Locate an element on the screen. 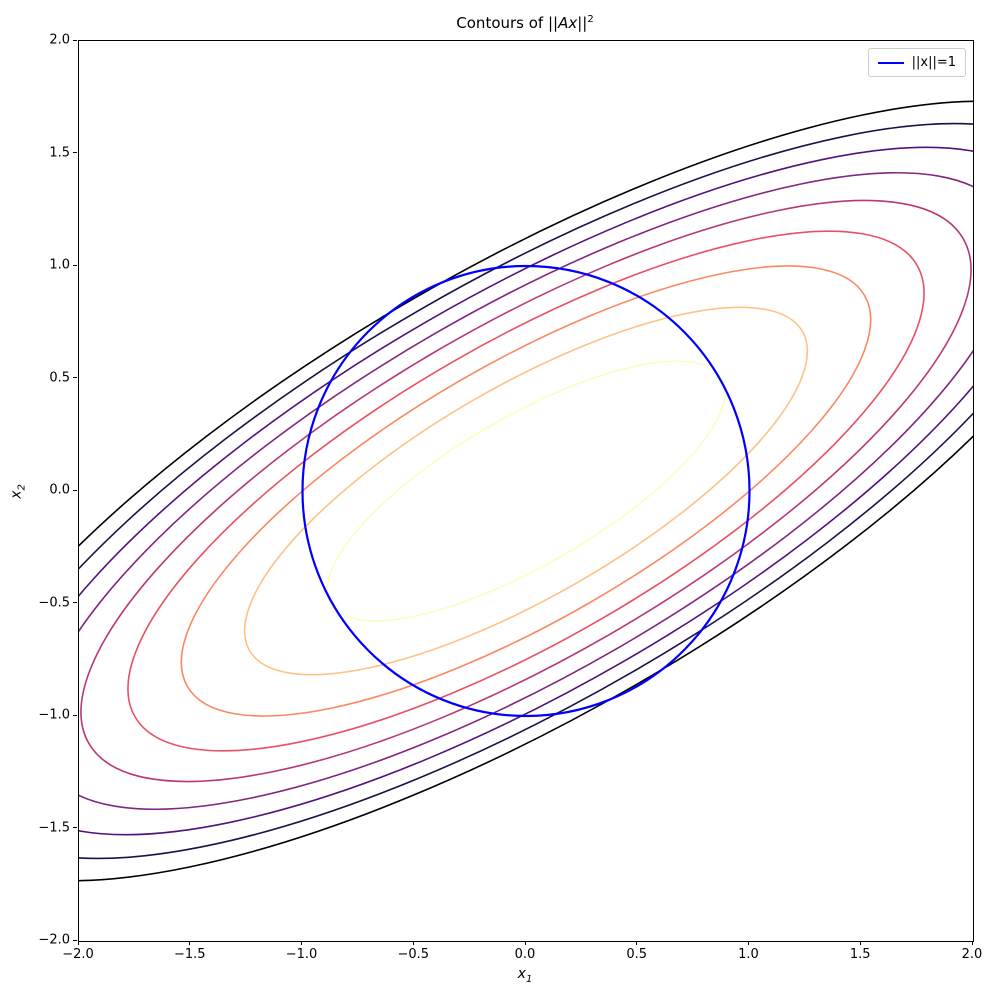 Image resolution: width=1000 pixels, height=1000 pixels. y-tick-label: 0.5 is located at coordinates (59, 377).